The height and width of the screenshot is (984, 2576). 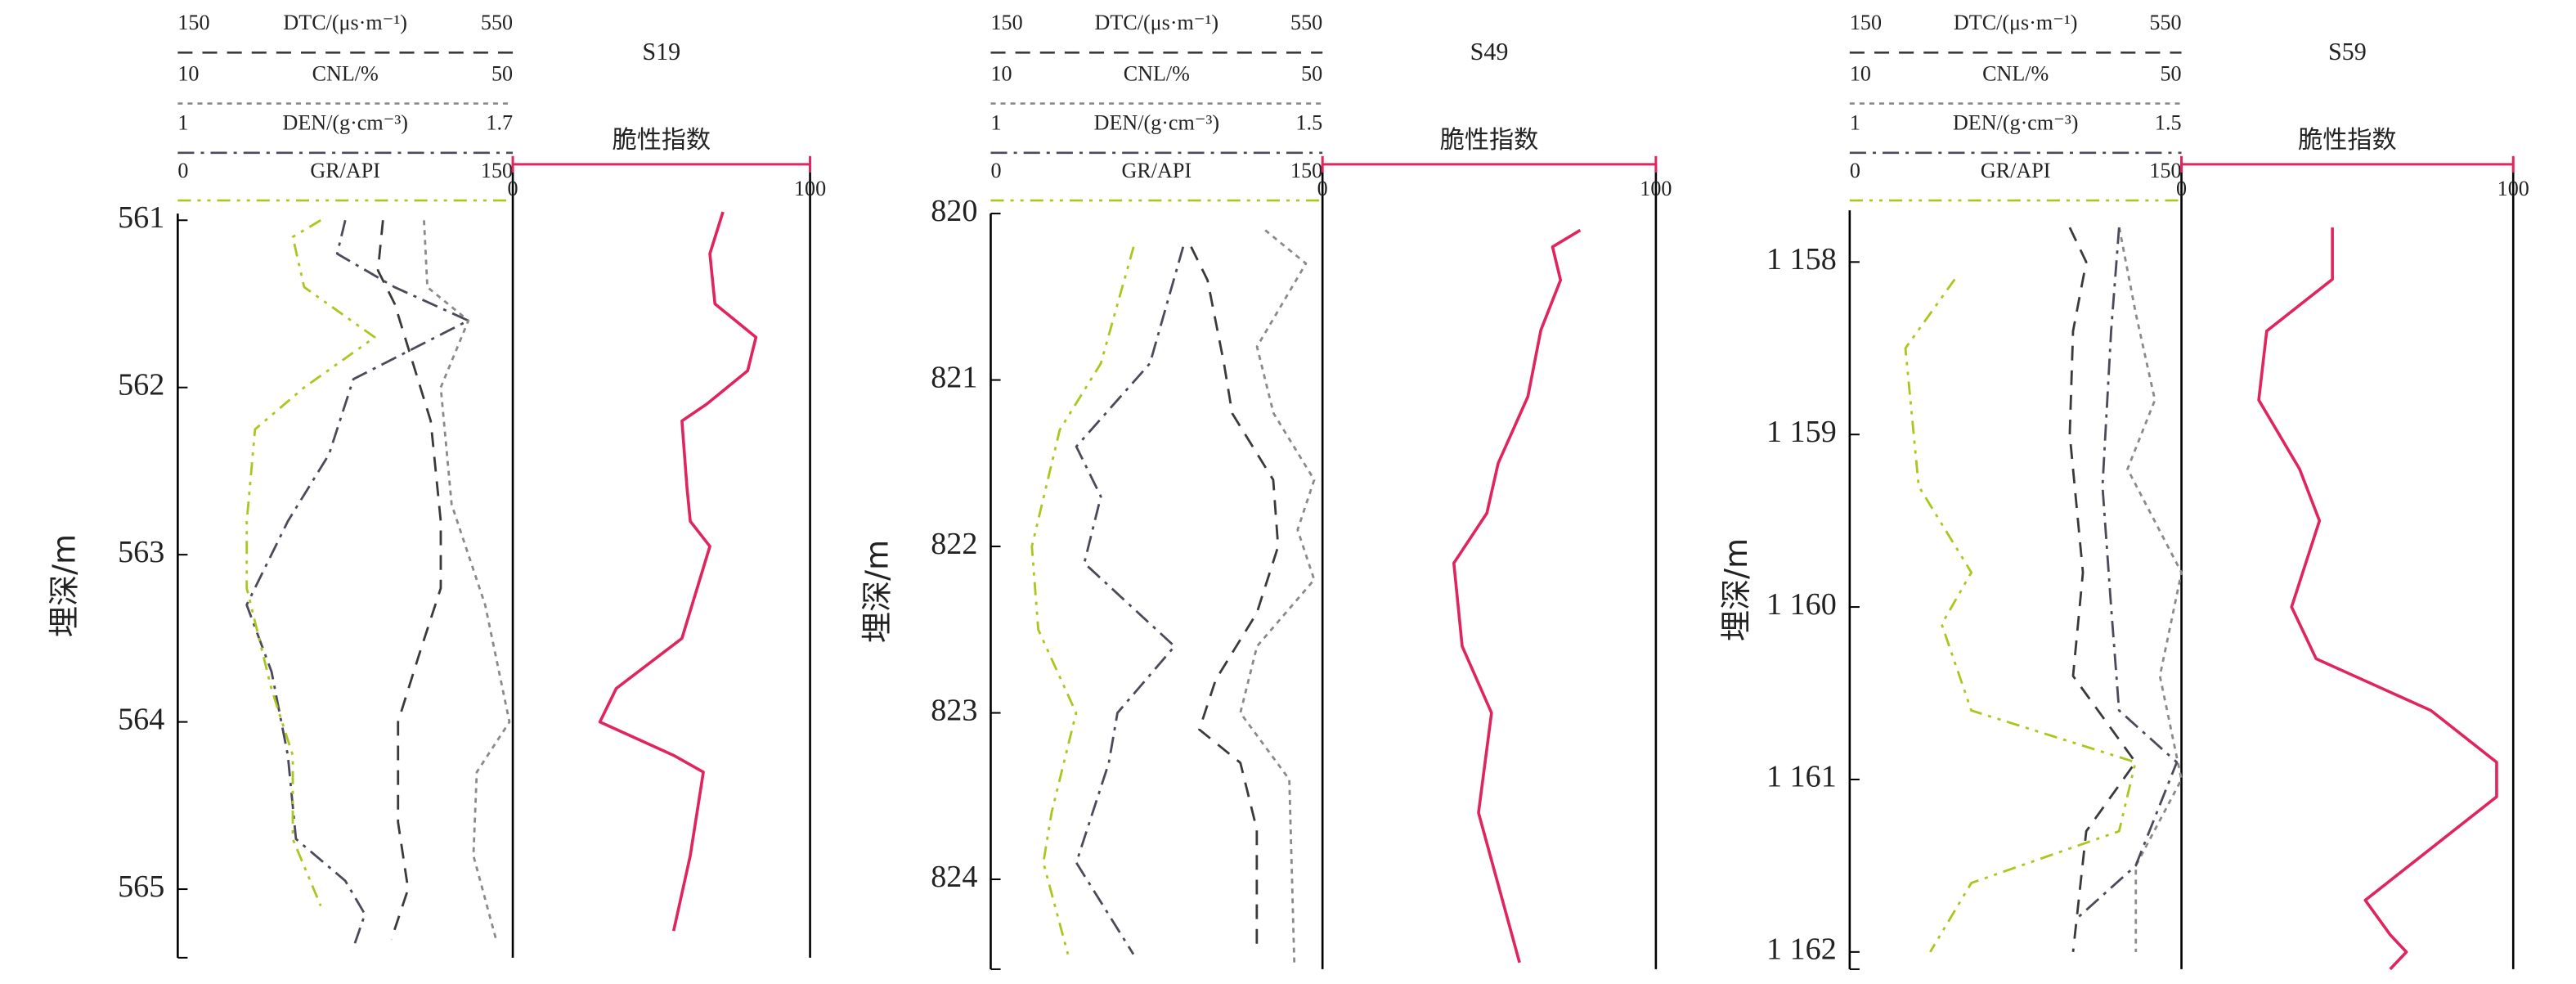 I want to click on y-tick-label: 1 162, so click(x=1802, y=950).